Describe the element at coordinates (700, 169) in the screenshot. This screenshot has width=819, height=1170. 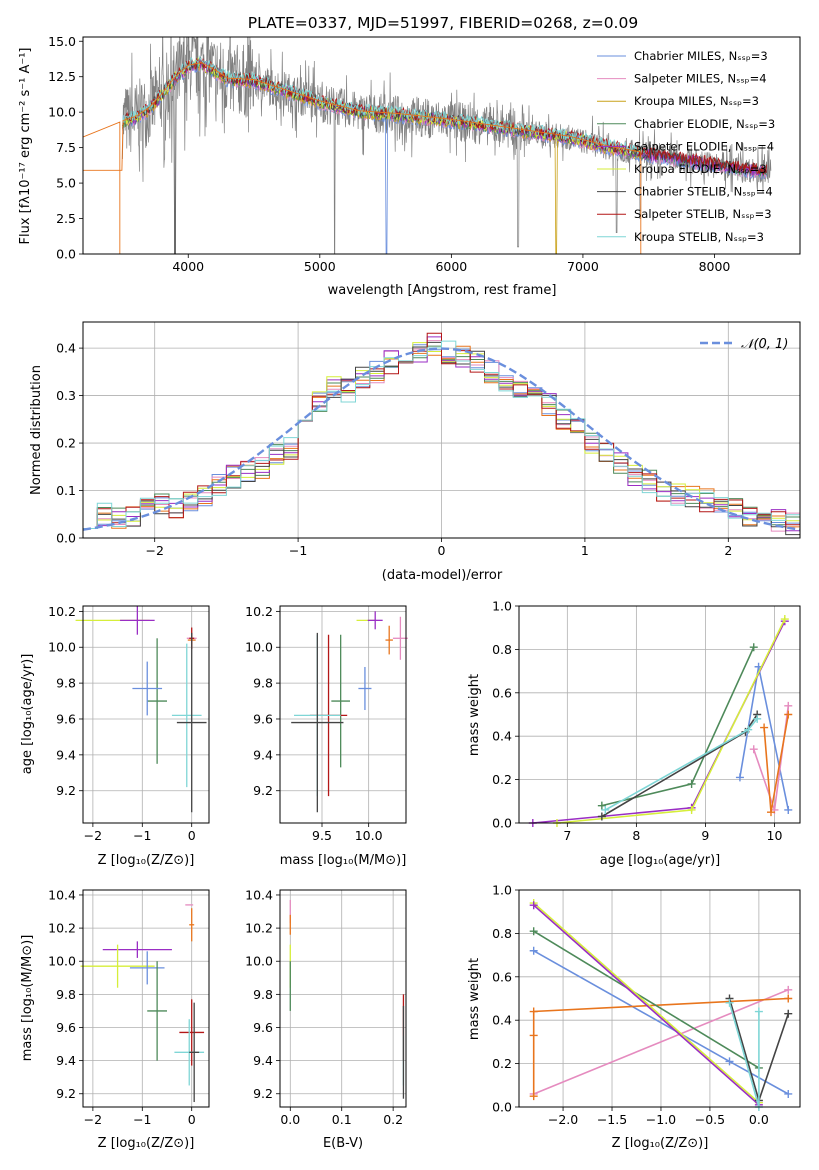
I see `legend-label: Kroupa ELODIE, Nₛₛₚ=3` at that location.